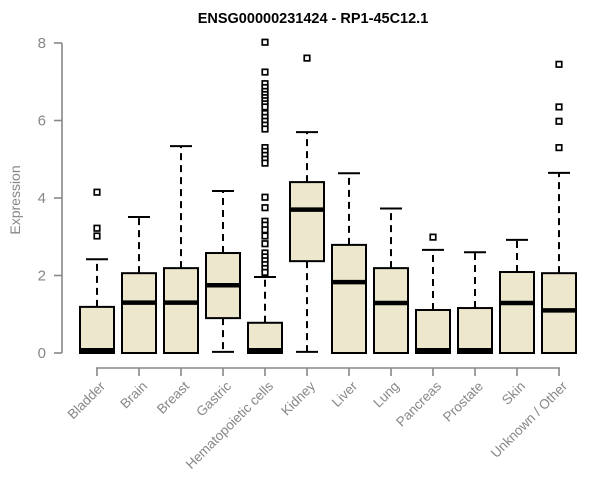 The width and height of the screenshot is (600, 500). Describe the element at coordinates (223, 271) in the screenshot. I see `box-gastric` at that location.